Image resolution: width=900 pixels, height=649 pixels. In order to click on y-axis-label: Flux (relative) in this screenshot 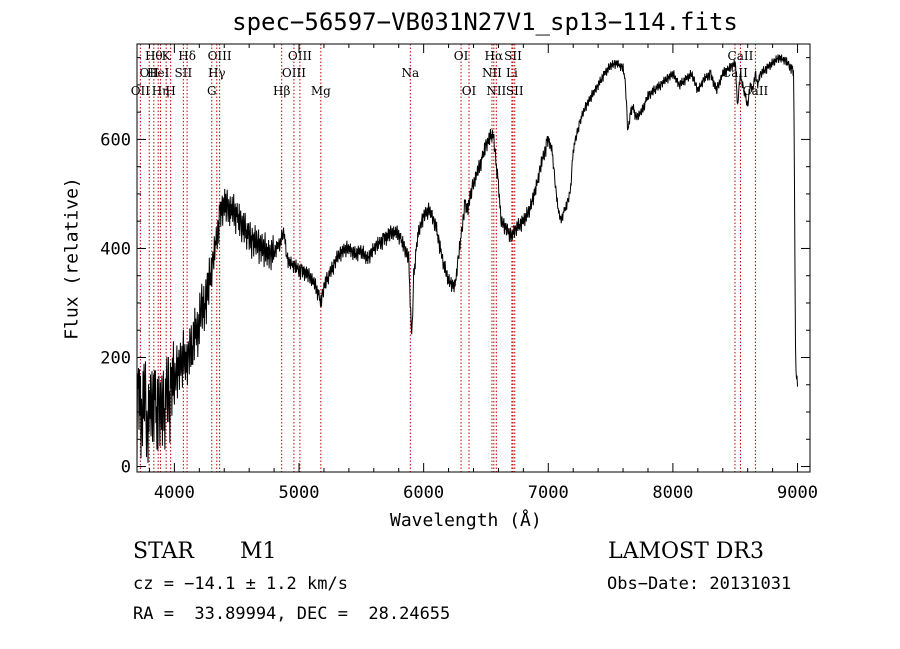, I will do `click(72, 258)`.